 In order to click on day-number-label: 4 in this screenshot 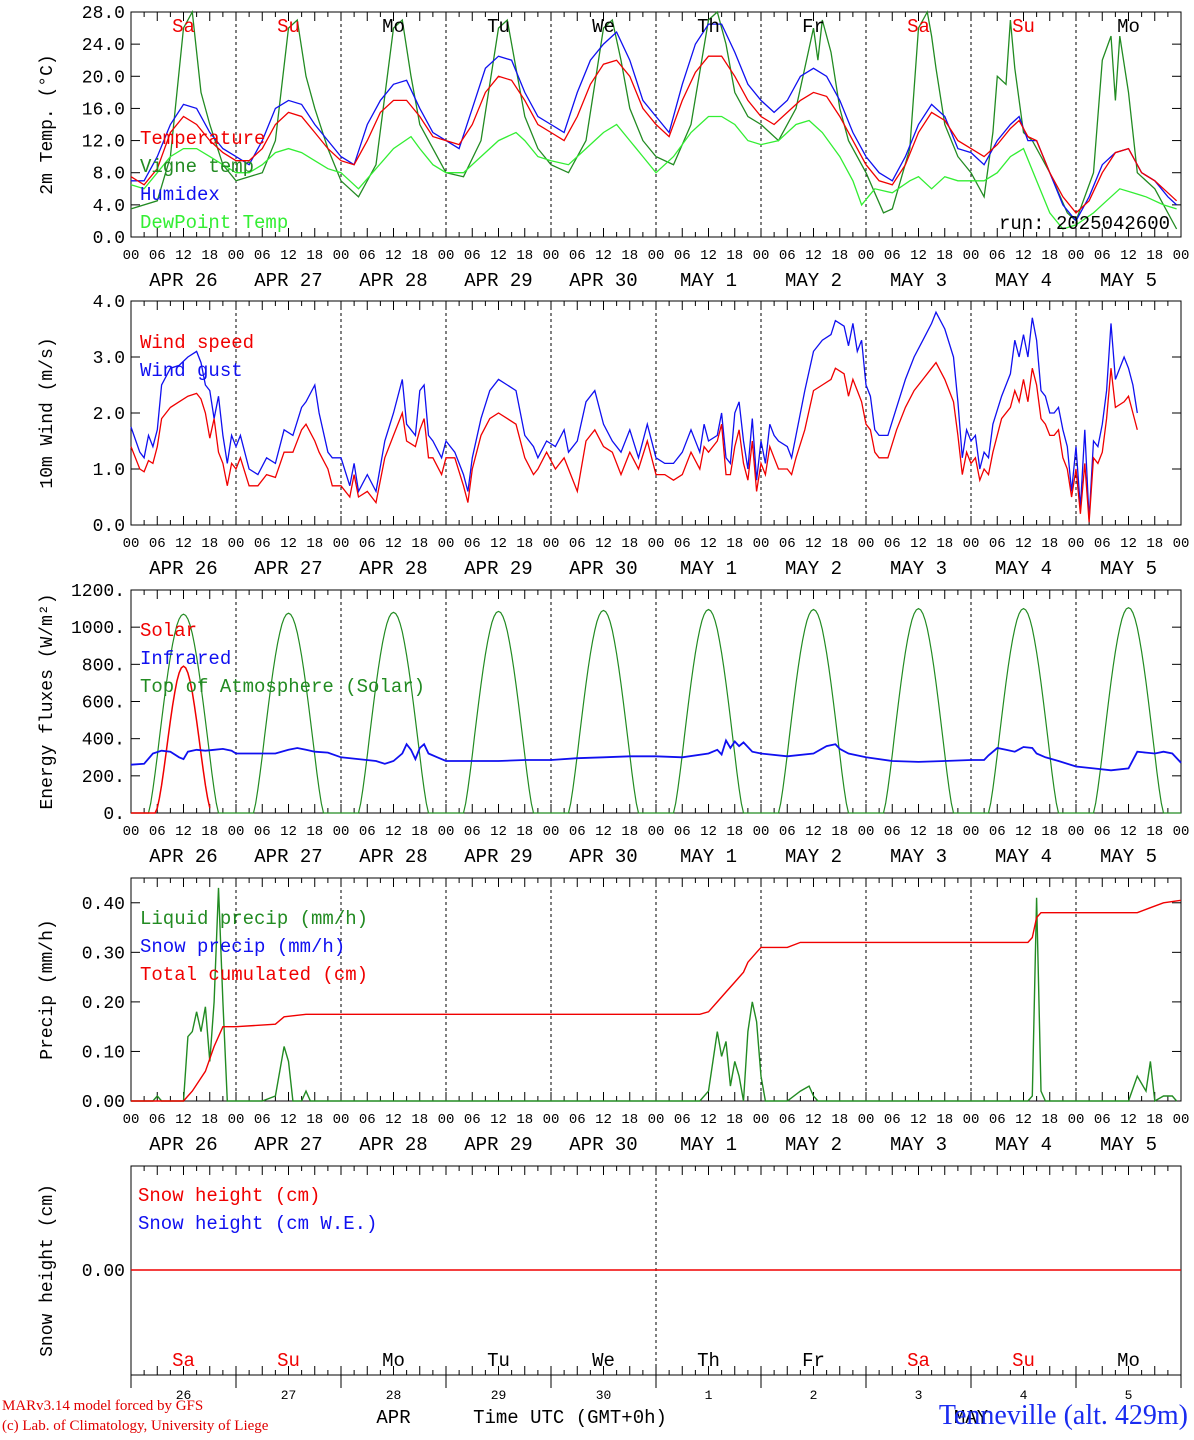, I will do `click(1024, 1395)`.